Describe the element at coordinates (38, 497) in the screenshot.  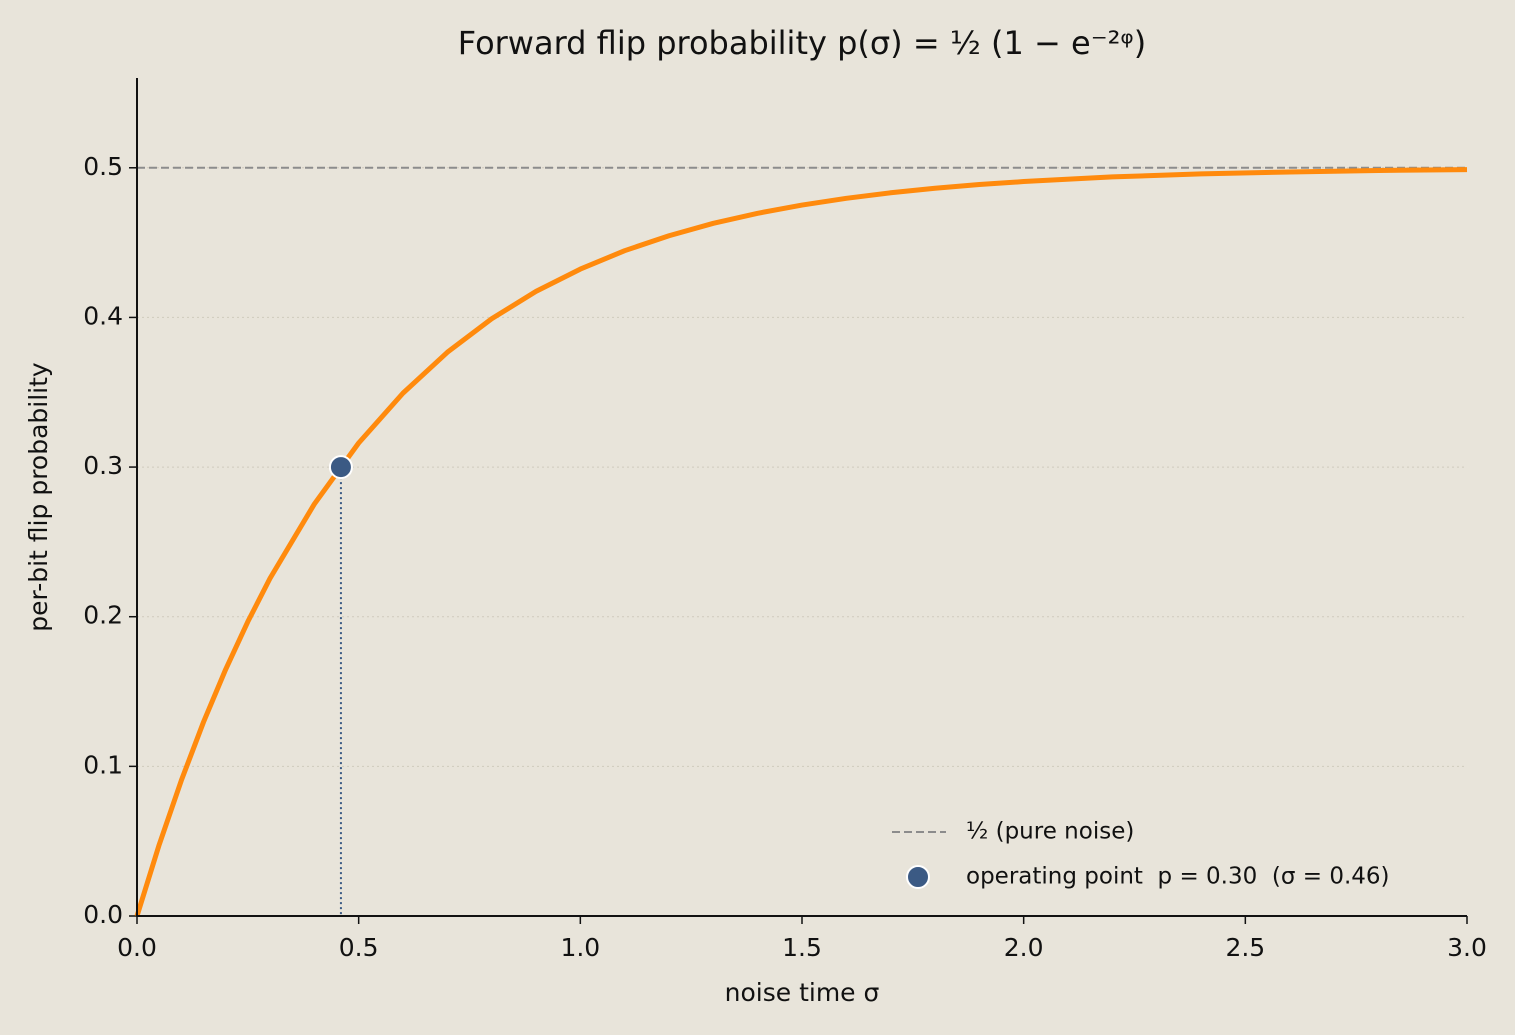
I see `y-axis-label: per-bit flip probability` at that location.